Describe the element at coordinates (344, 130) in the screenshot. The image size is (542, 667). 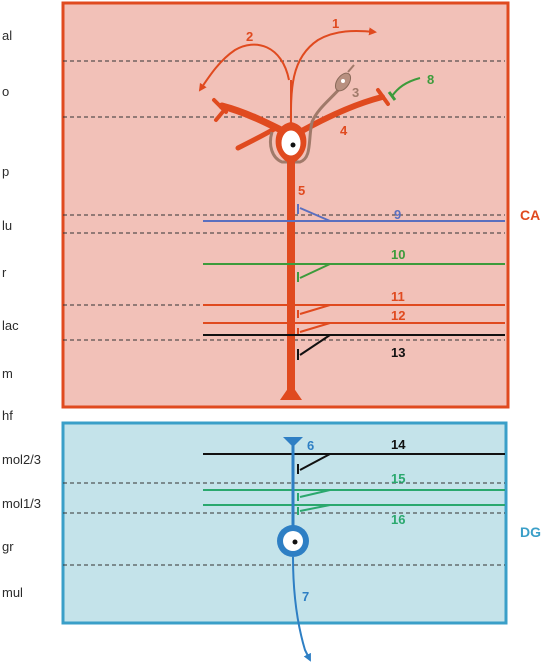
I see `number-4: 4` at that location.